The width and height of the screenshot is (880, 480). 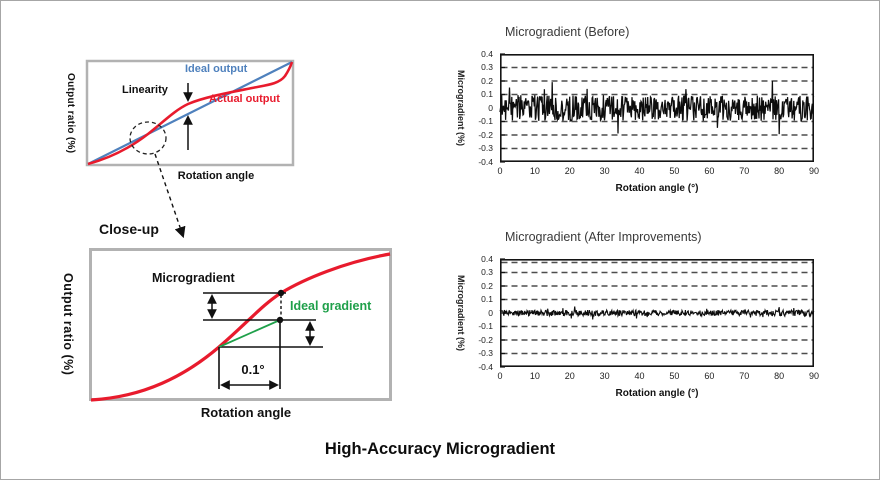 What do you see at coordinates (657, 188) in the screenshot?
I see `before-chart-x-axis-title: Rotation angle (°)` at bounding box center [657, 188].